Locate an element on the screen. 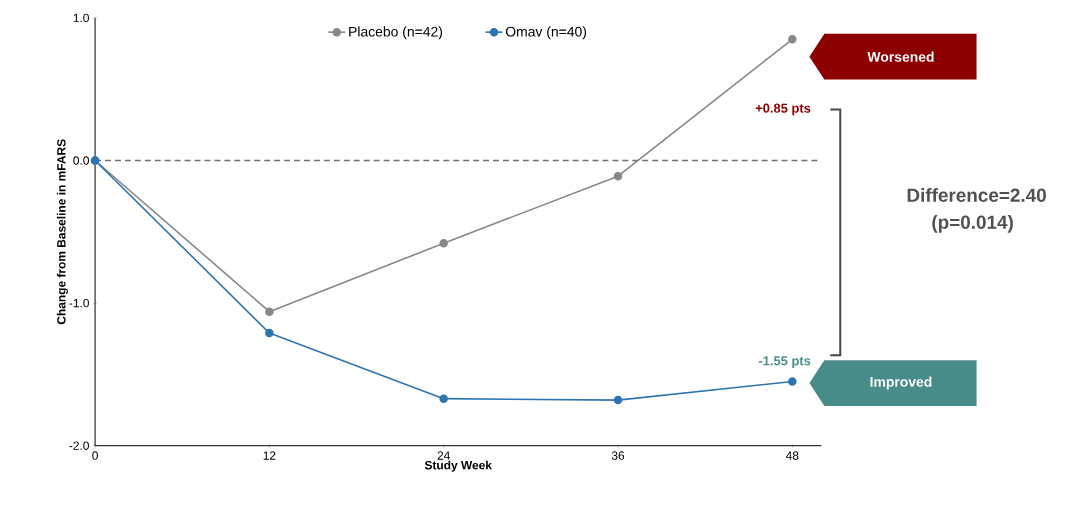 The width and height of the screenshot is (1085, 509). x-tick-label: 48 is located at coordinates (792, 455).